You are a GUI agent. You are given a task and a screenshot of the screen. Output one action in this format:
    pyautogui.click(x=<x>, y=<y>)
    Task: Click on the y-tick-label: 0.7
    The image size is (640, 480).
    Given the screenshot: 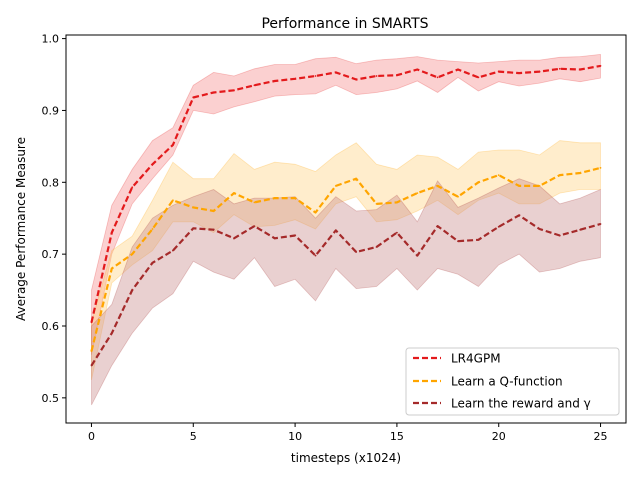 What is the action you would take?
    pyautogui.click(x=51, y=254)
    